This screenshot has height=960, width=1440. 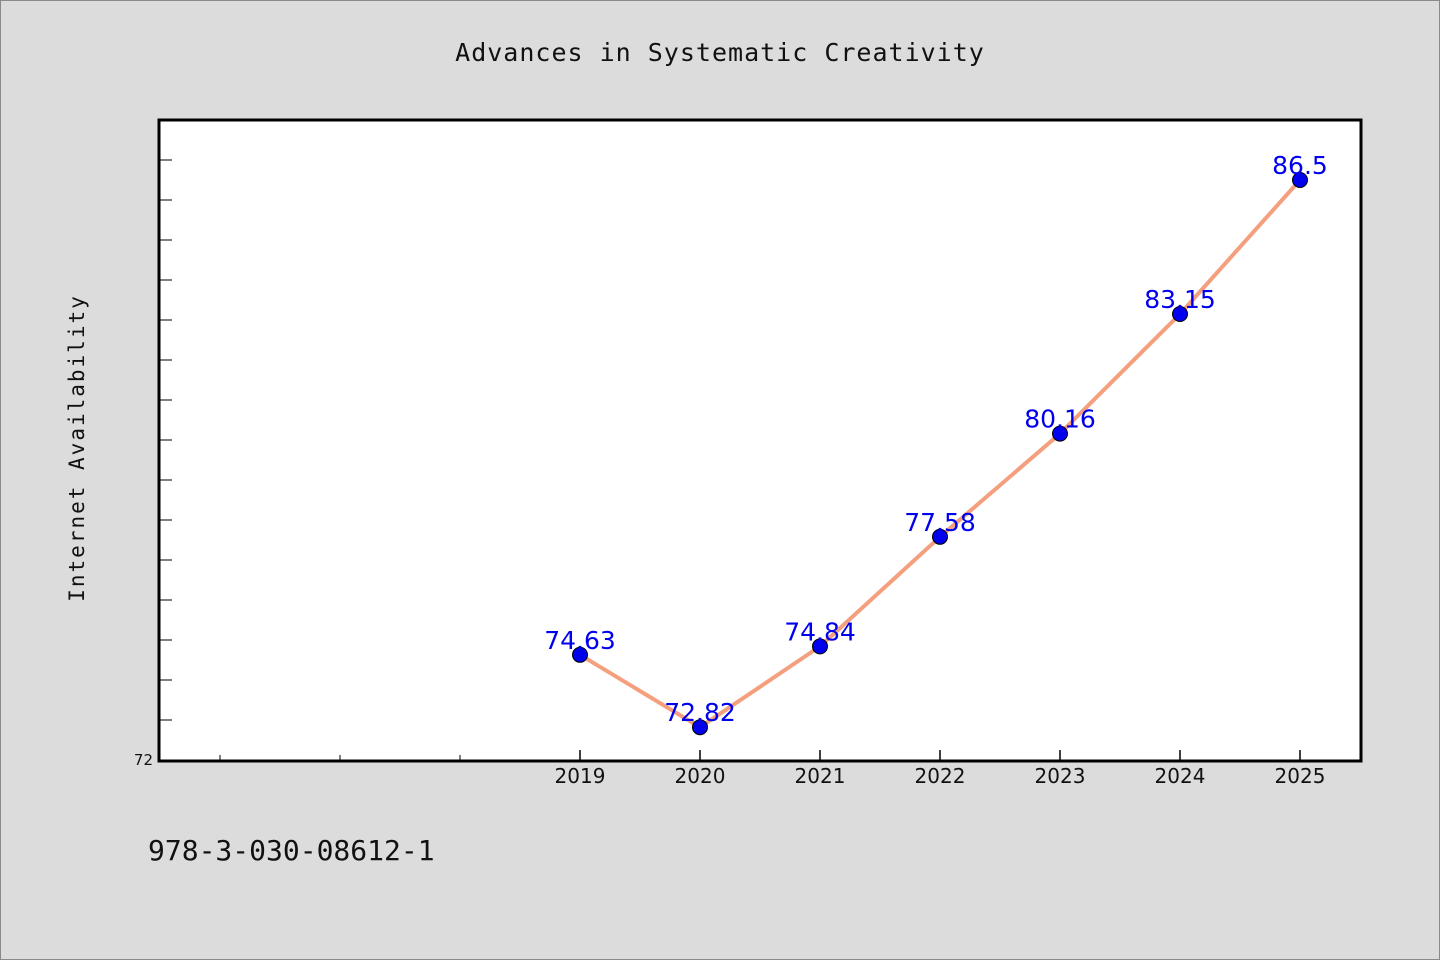 What do you see at coordinates (820, 776) in the screenshot?
I see `x-tick-label: 2021` at bounding box center [820, 776].